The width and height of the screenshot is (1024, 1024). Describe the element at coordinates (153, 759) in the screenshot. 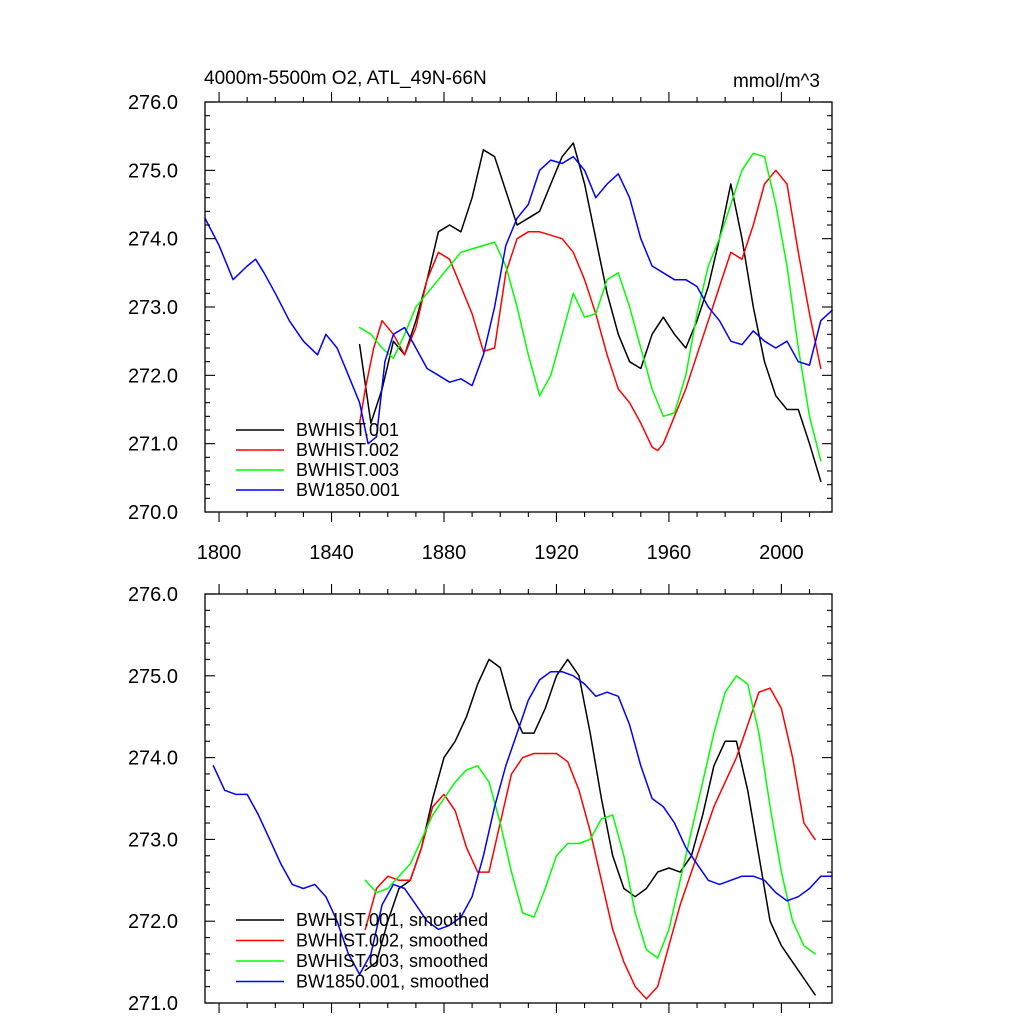

I see `bottom-y-tick-label: 274.0` at that location.